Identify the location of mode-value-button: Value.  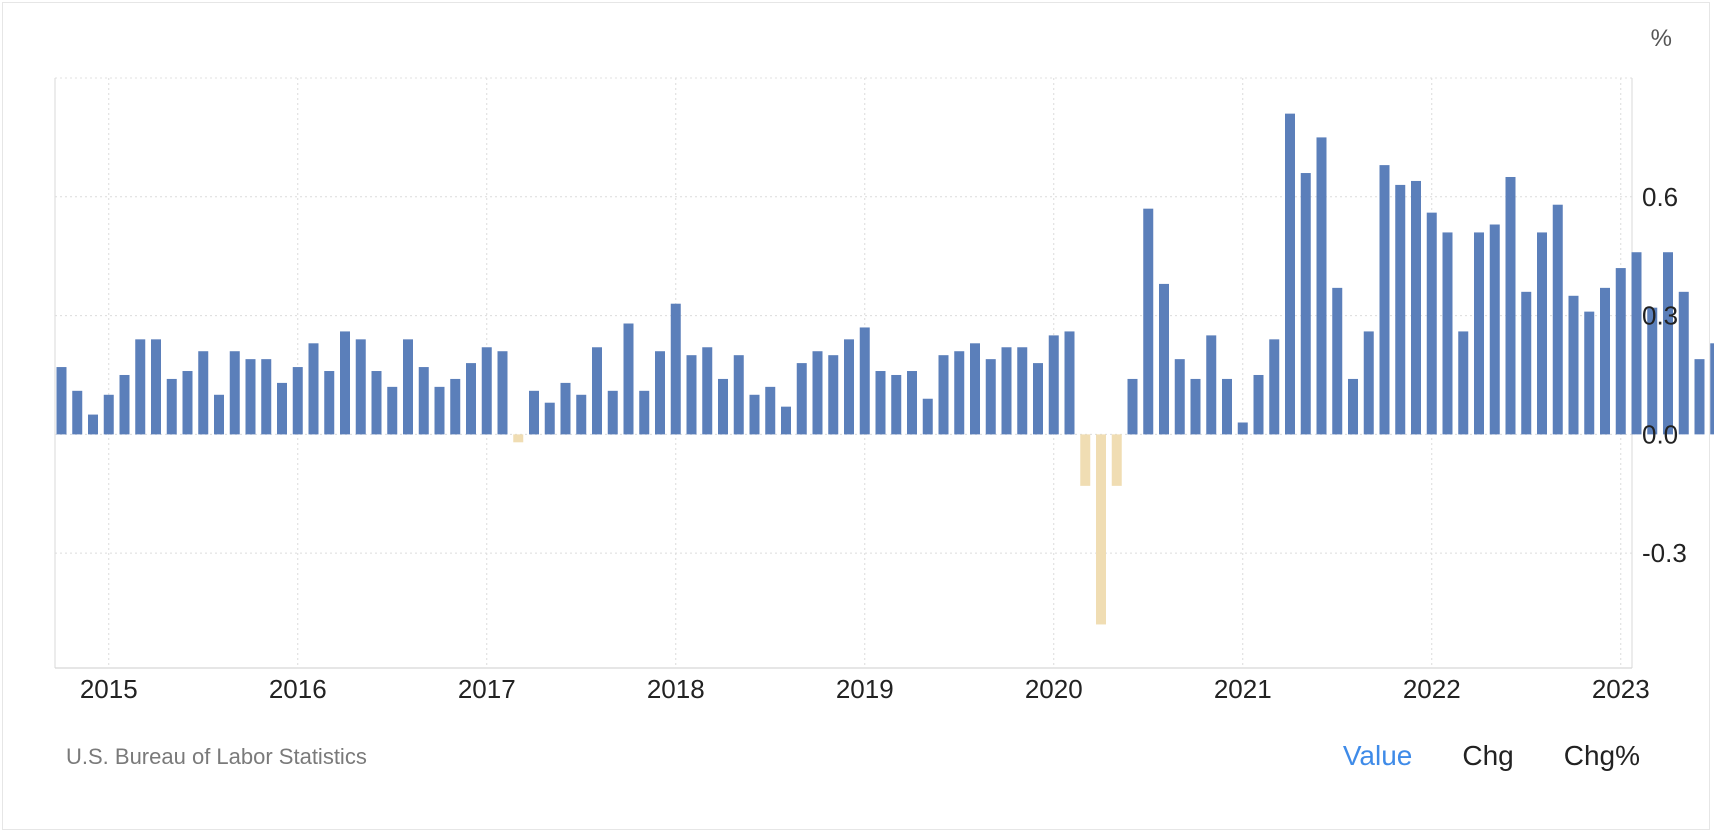
(1377, 755).